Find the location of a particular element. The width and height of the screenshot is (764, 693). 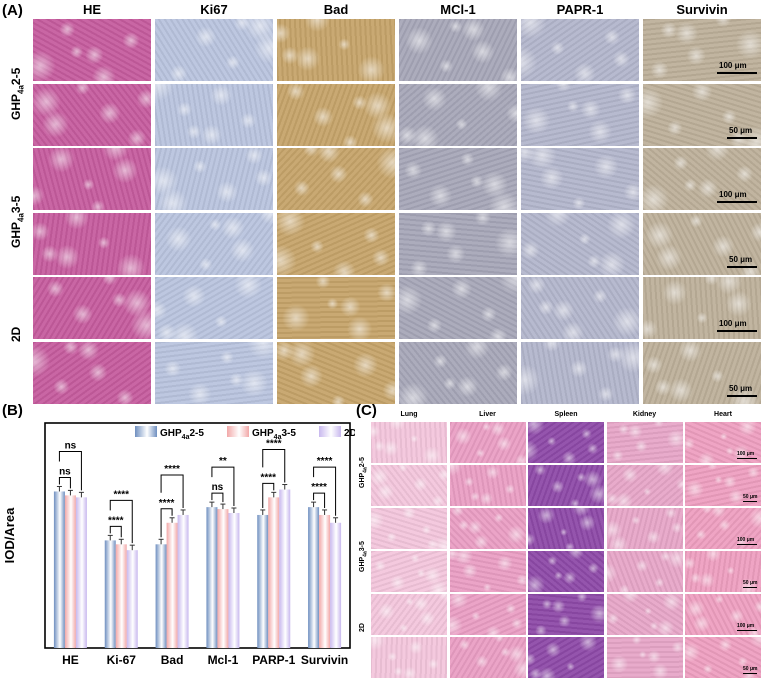

legend-swatch is located at coordinates (146, 431).